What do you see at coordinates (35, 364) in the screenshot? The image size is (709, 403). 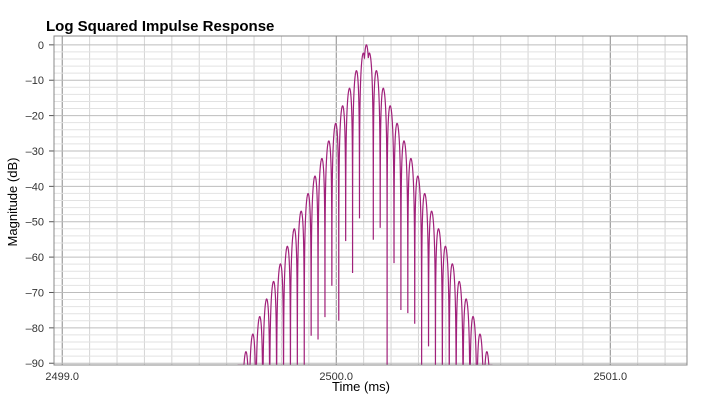 I see `y-tick-label: –90` at bounding box center [35, 364].